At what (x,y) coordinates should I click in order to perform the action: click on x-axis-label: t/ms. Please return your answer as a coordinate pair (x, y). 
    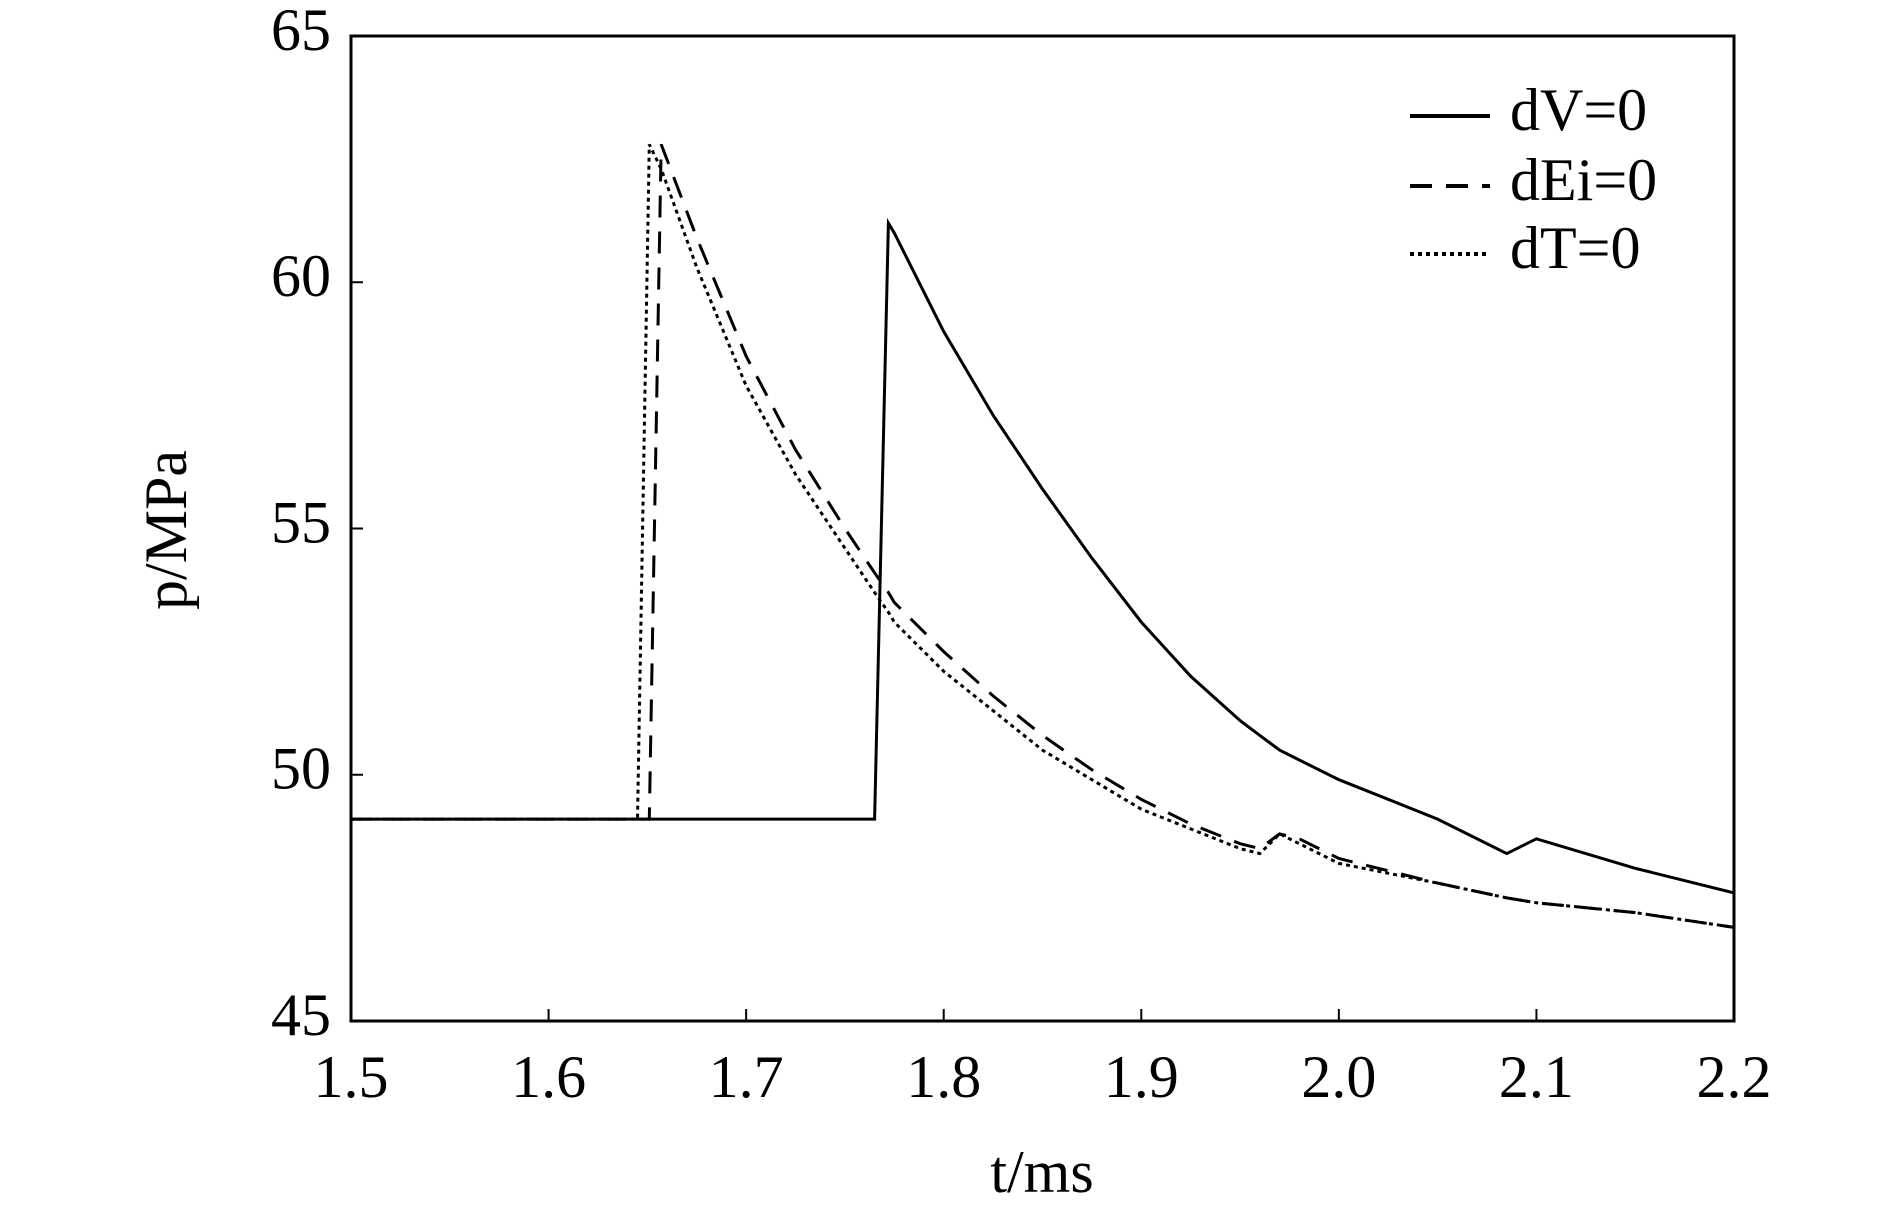
    Looking at the image, I should click on (1041, 1172).